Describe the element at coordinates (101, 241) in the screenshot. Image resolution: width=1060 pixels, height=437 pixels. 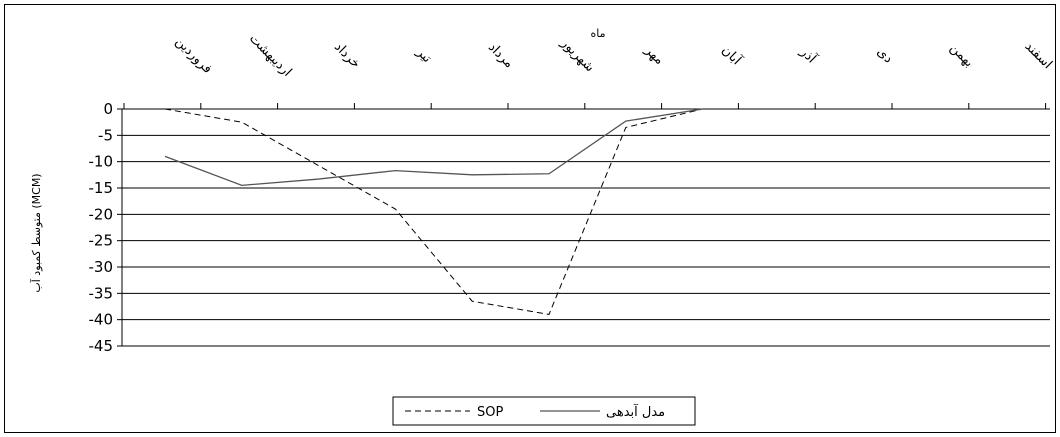
I see `y-tick-label: -25` at that location.